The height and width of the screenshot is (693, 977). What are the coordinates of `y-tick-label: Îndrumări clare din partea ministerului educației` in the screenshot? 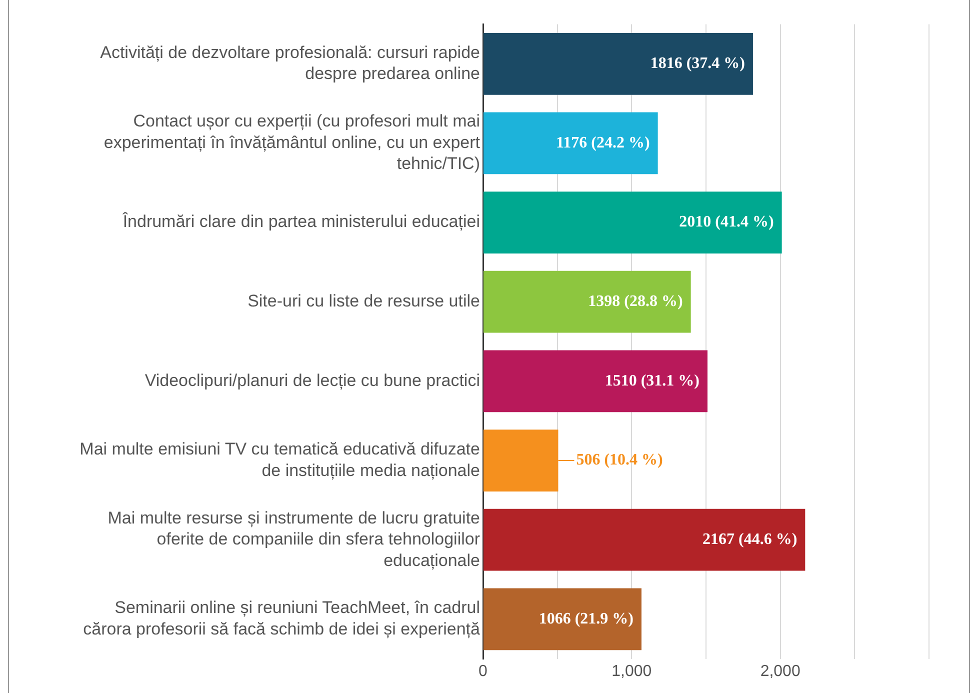 It's located at (301, 222).